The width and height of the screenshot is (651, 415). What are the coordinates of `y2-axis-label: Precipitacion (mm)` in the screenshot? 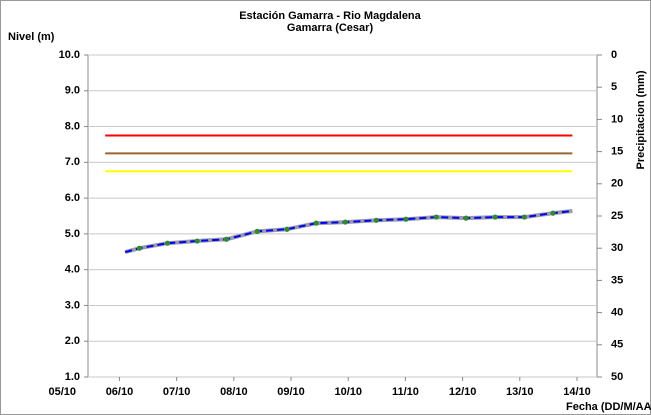 It's located at (641, 119).